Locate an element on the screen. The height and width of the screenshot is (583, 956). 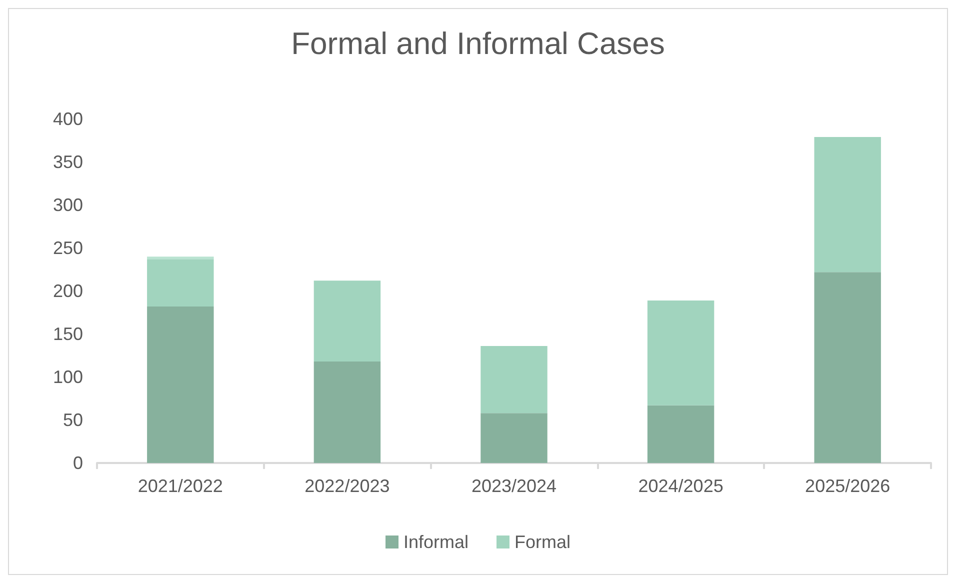
y-tick-label: 0 is located at coordinates (77, 463).